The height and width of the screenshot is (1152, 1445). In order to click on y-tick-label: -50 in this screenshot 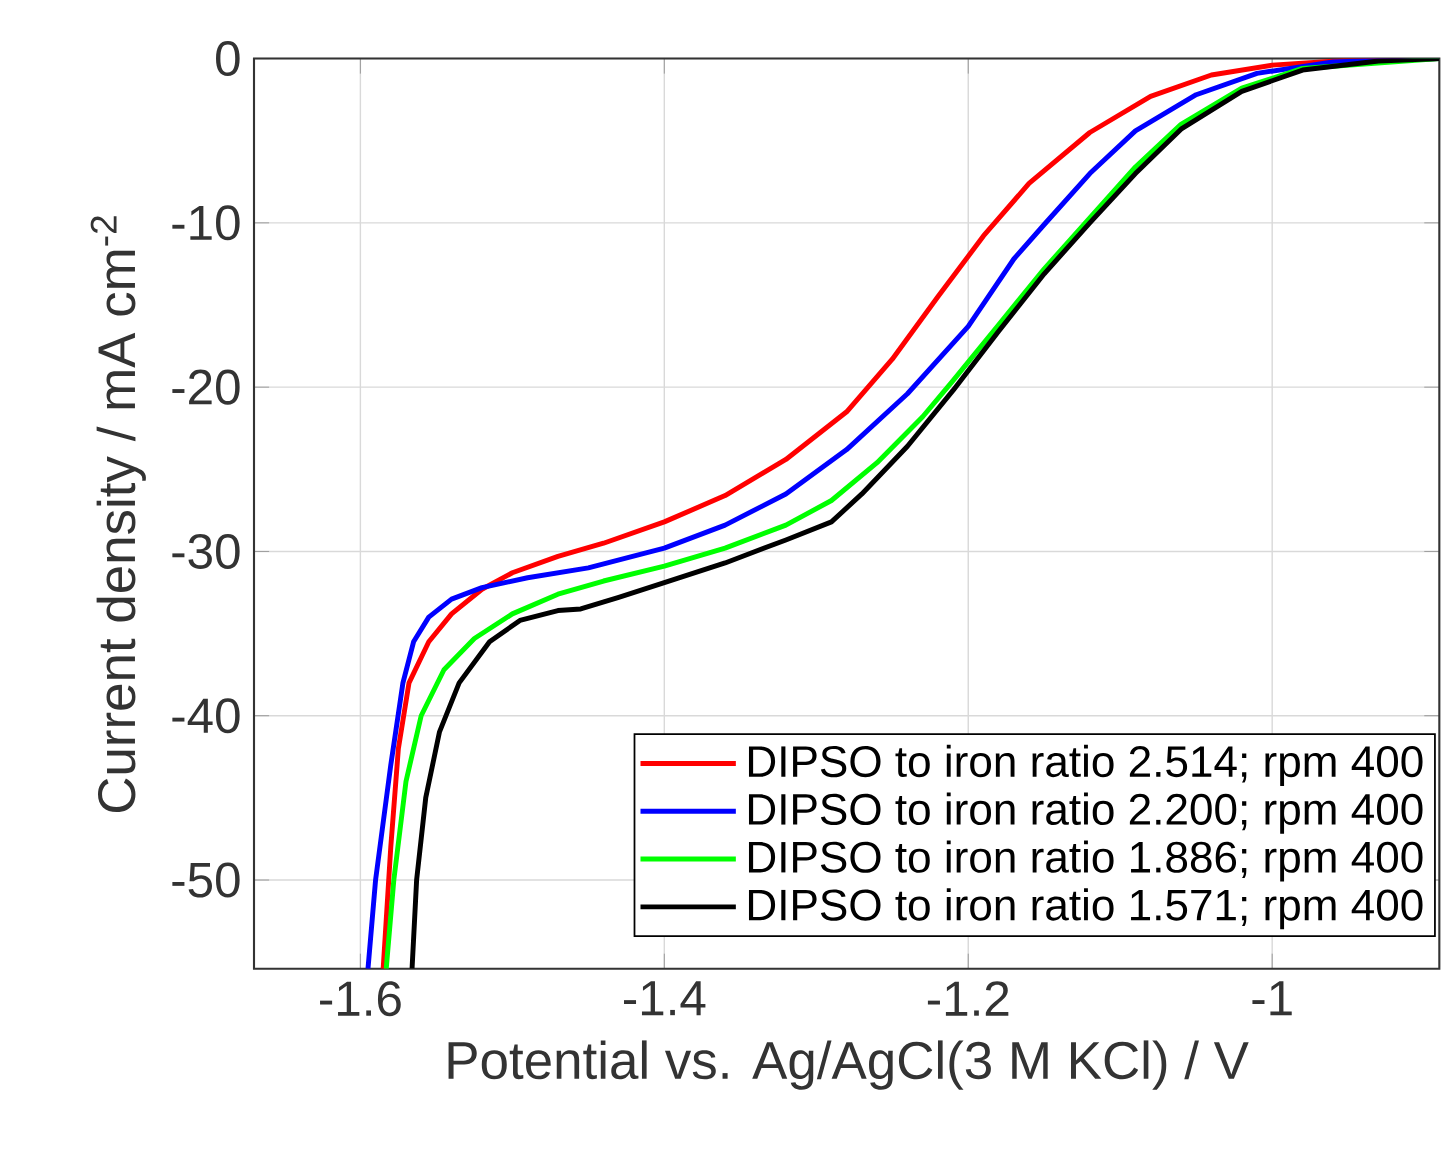, I will do `click(206, 880)`.